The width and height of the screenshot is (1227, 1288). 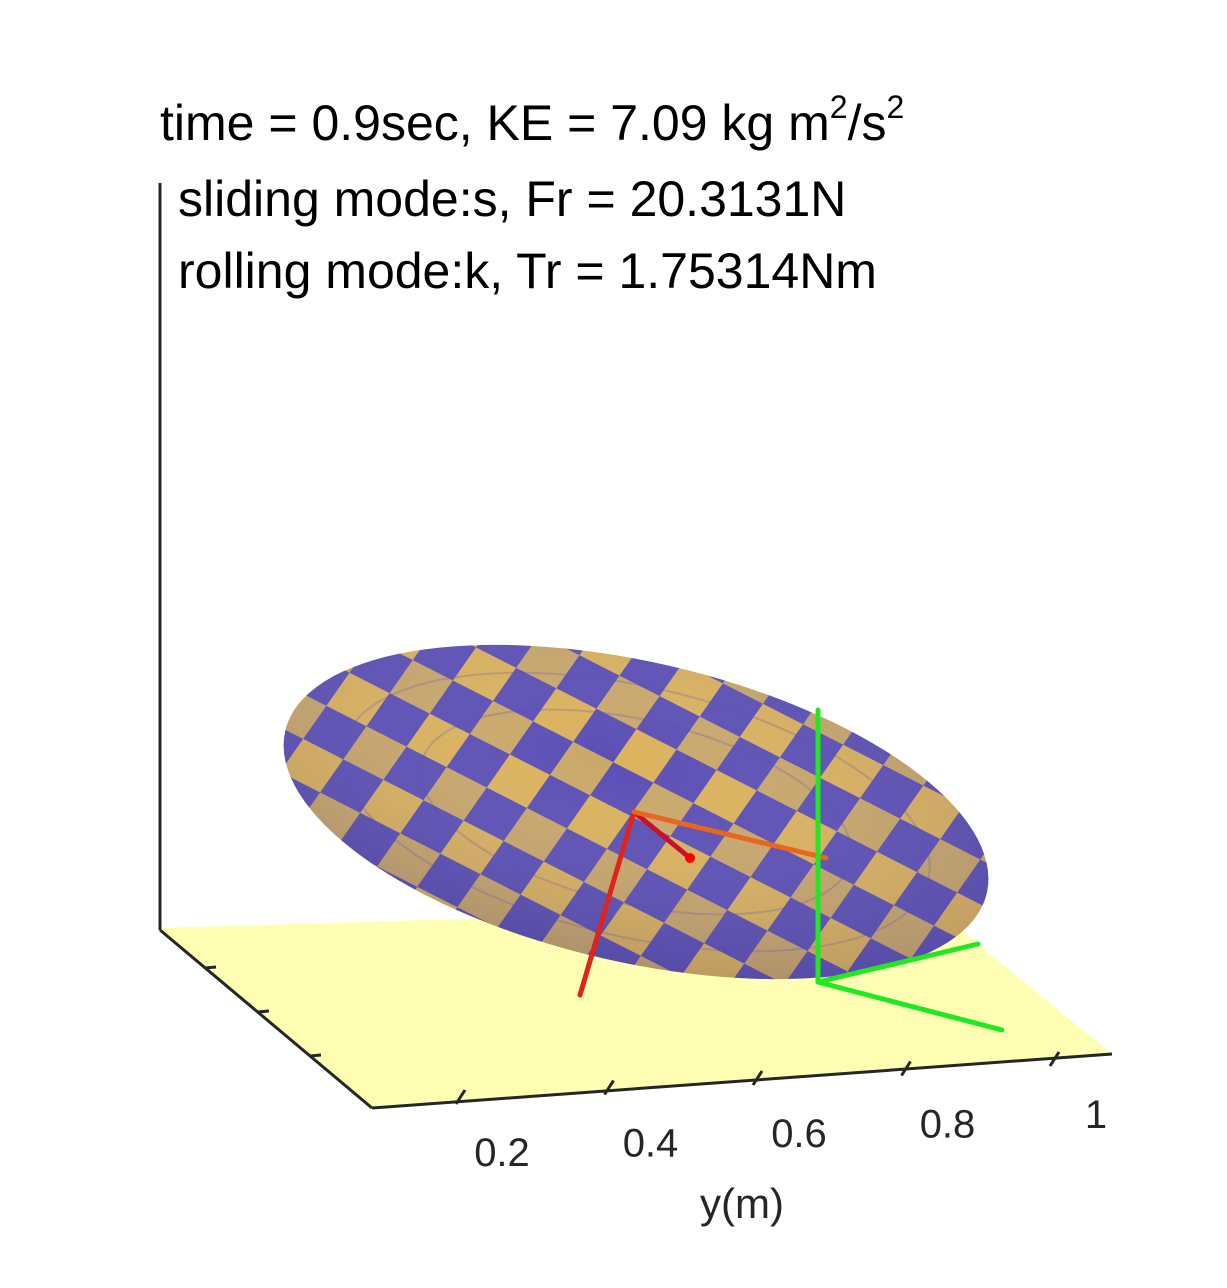 What do you see at coordinates (910, 1006) in the screenshot?
I see `contact-frame-x-axis` at bounding box center [910, 1006].